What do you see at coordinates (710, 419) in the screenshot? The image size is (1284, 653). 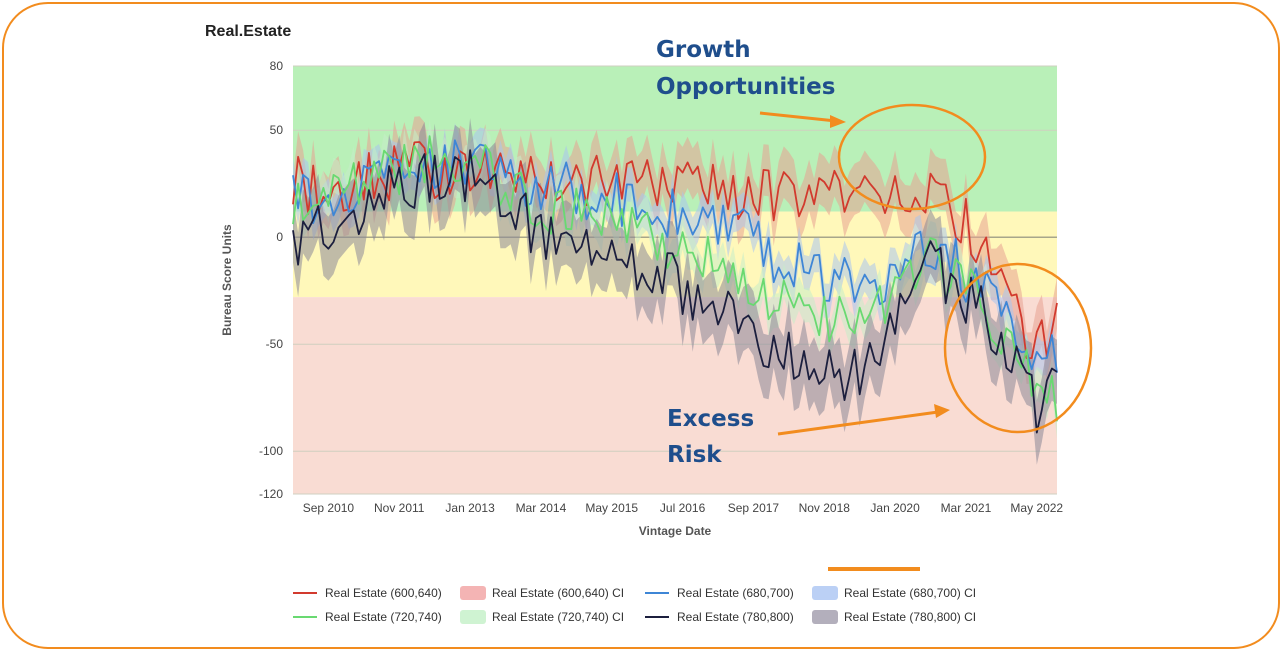 I see `risk-annotation-line-1: Excess` at bounding box center [710, 419].